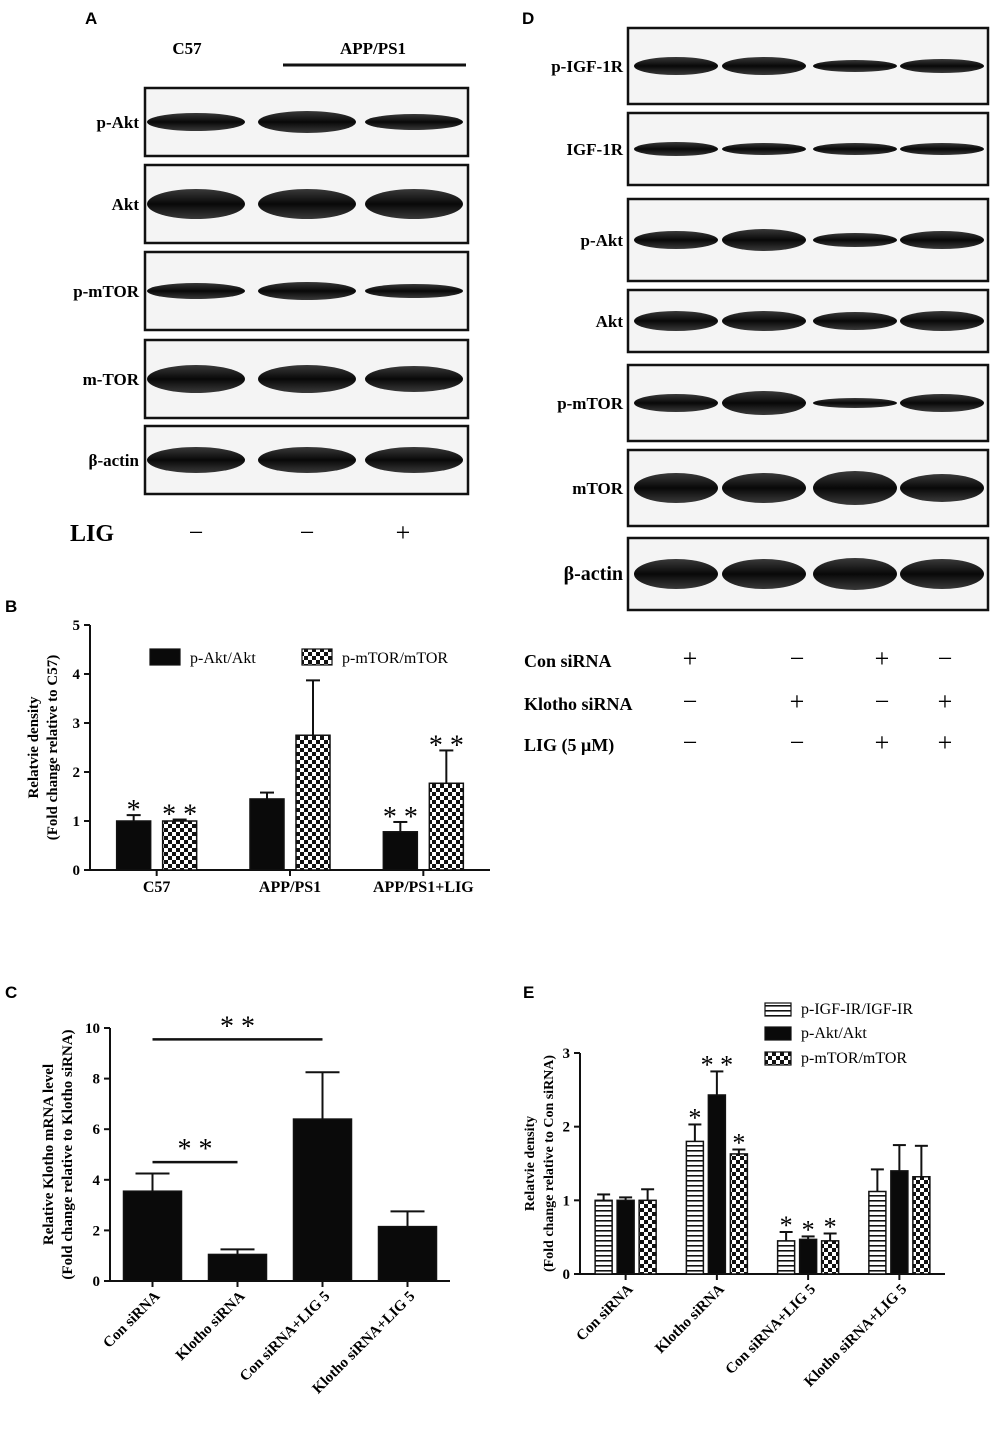 The width and height of the screenshot is (1000, 1432). I want to click on blot-label: p-IGF-1R, so click(587, 66).